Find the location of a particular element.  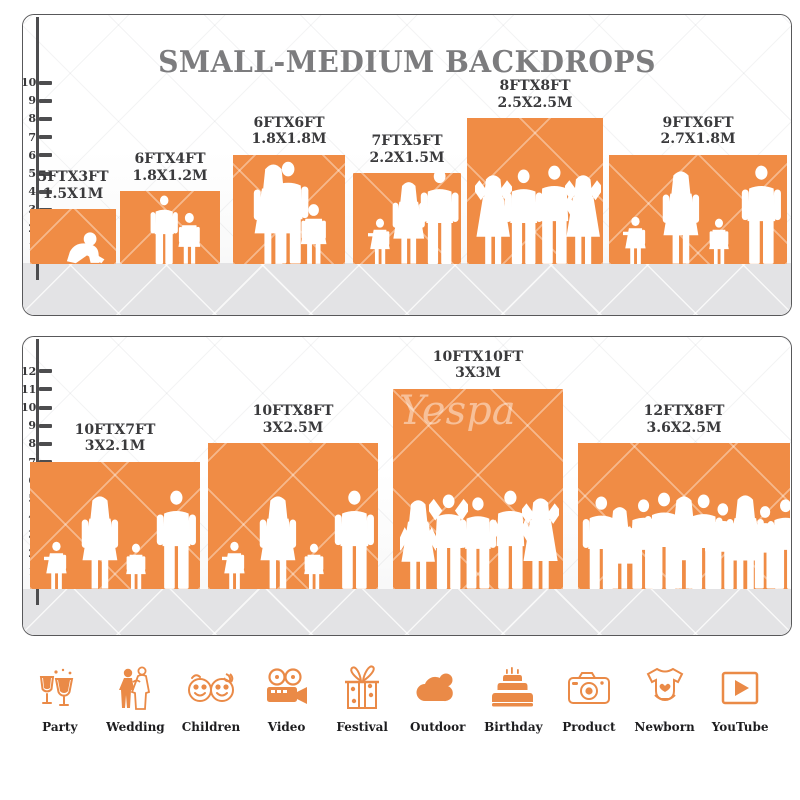

onesie-icon is located at coordinates (665, 688).